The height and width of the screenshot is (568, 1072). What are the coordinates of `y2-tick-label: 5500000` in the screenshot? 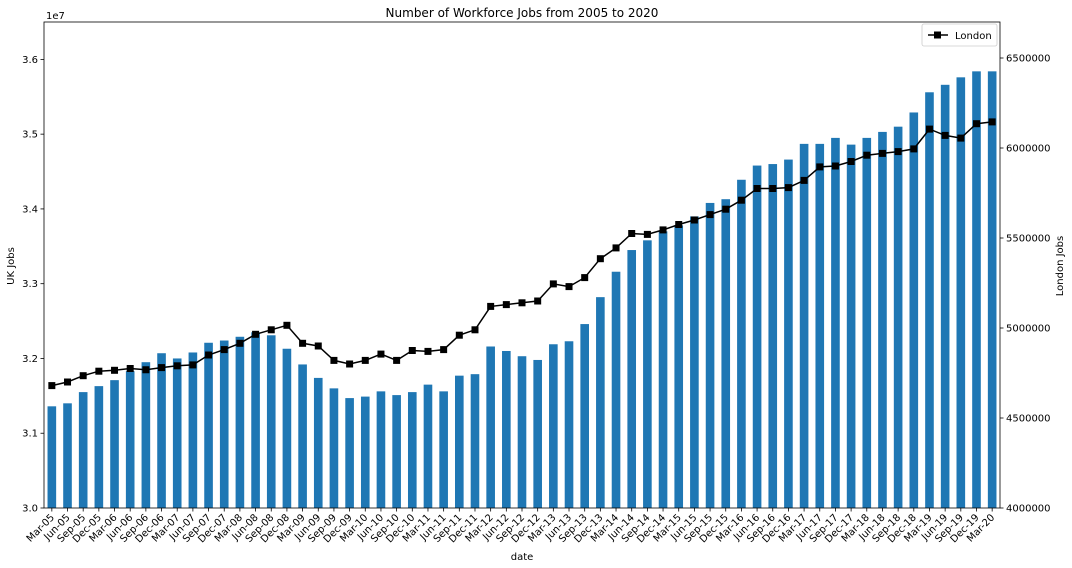 It's located at (1028, 239).